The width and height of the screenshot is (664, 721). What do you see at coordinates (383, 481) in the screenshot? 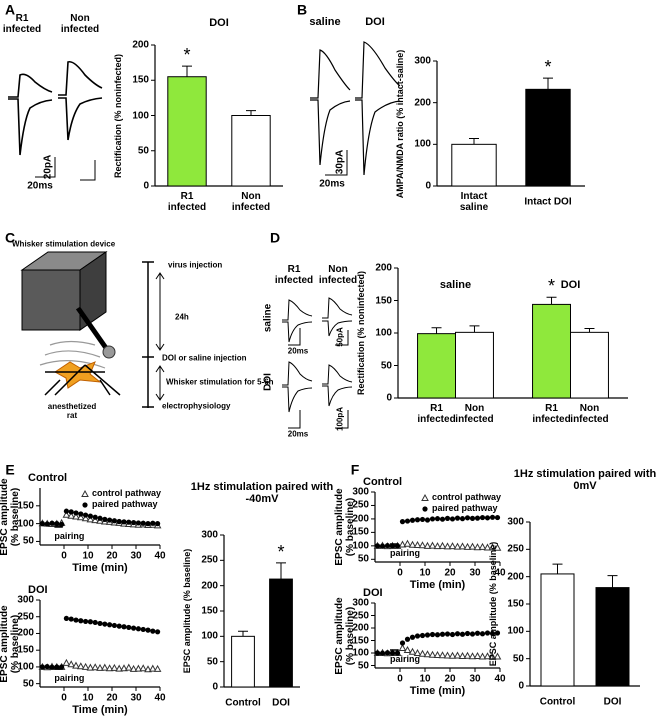
I see `chart-title: Control` at bounding box center [383, 481].